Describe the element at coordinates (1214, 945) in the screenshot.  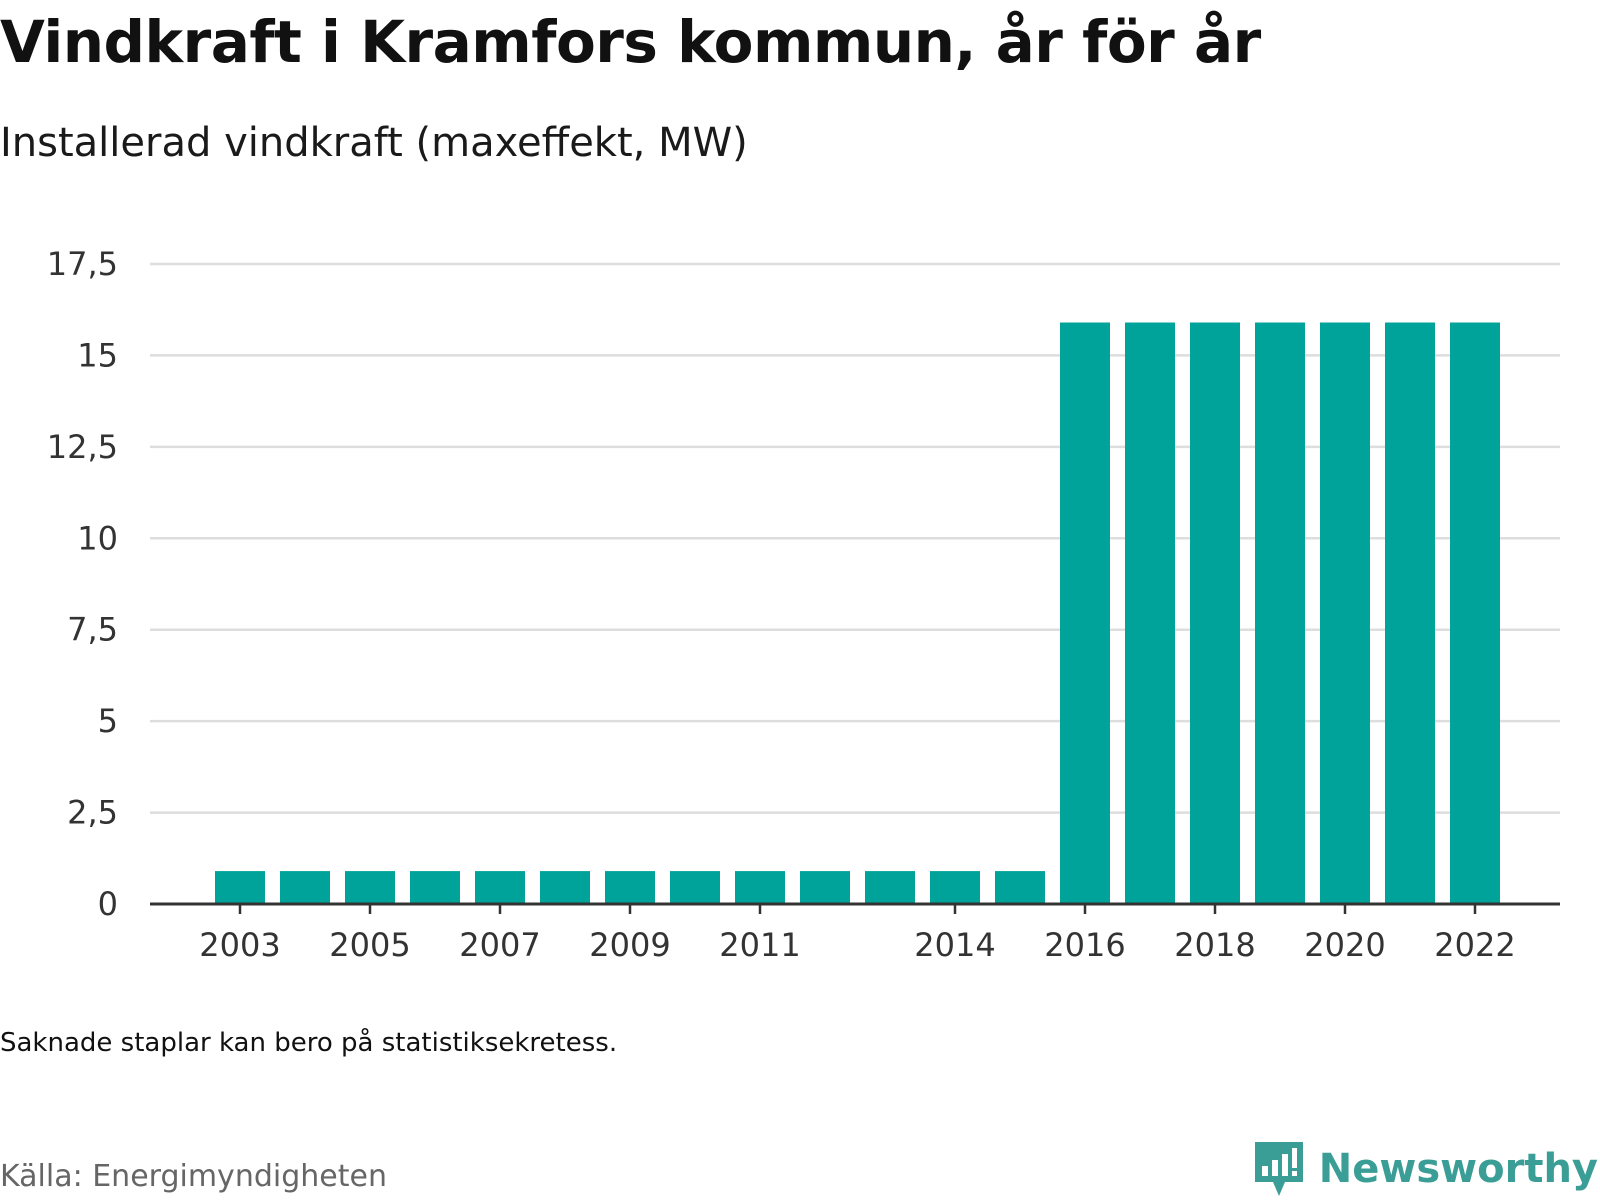
I see `x-tick-label: 2018` at that location.